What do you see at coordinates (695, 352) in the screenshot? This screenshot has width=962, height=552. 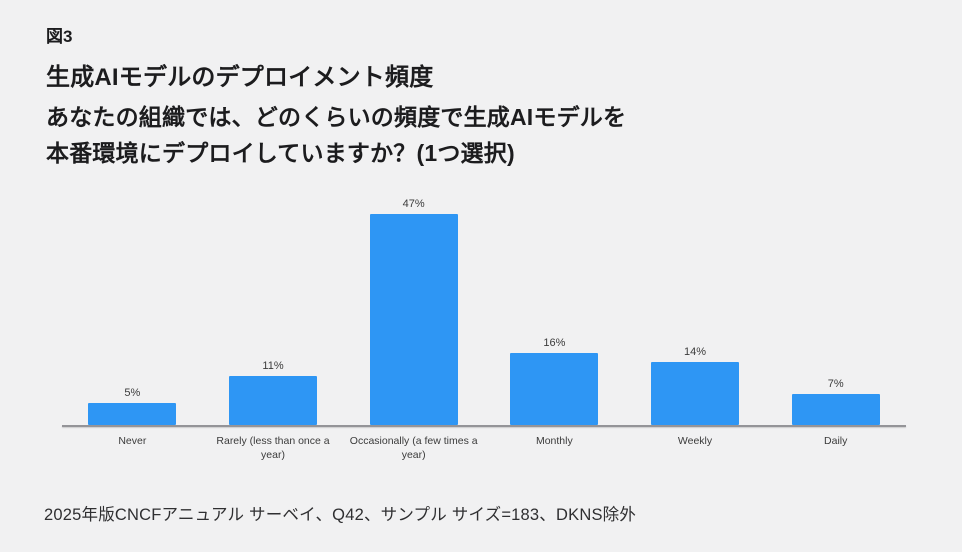 I see `bar-value-label: 14%` at bounding box center [695, 352].